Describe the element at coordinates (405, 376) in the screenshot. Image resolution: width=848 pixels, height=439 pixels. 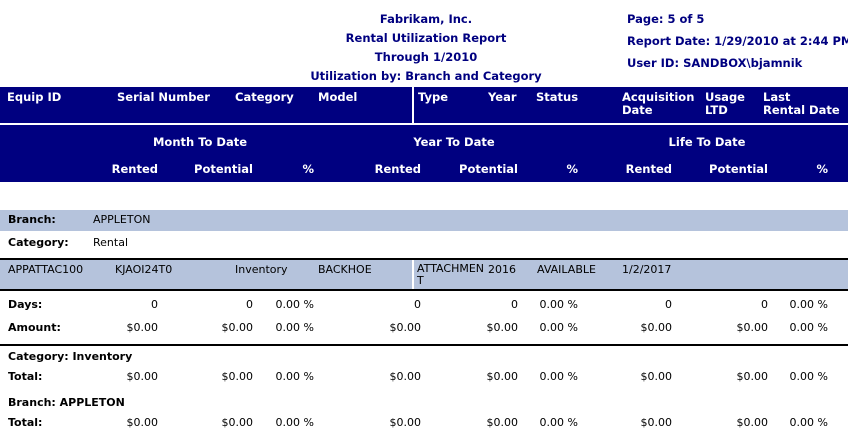
I see `cat-total-ytd-rented: $0.00` at that location.